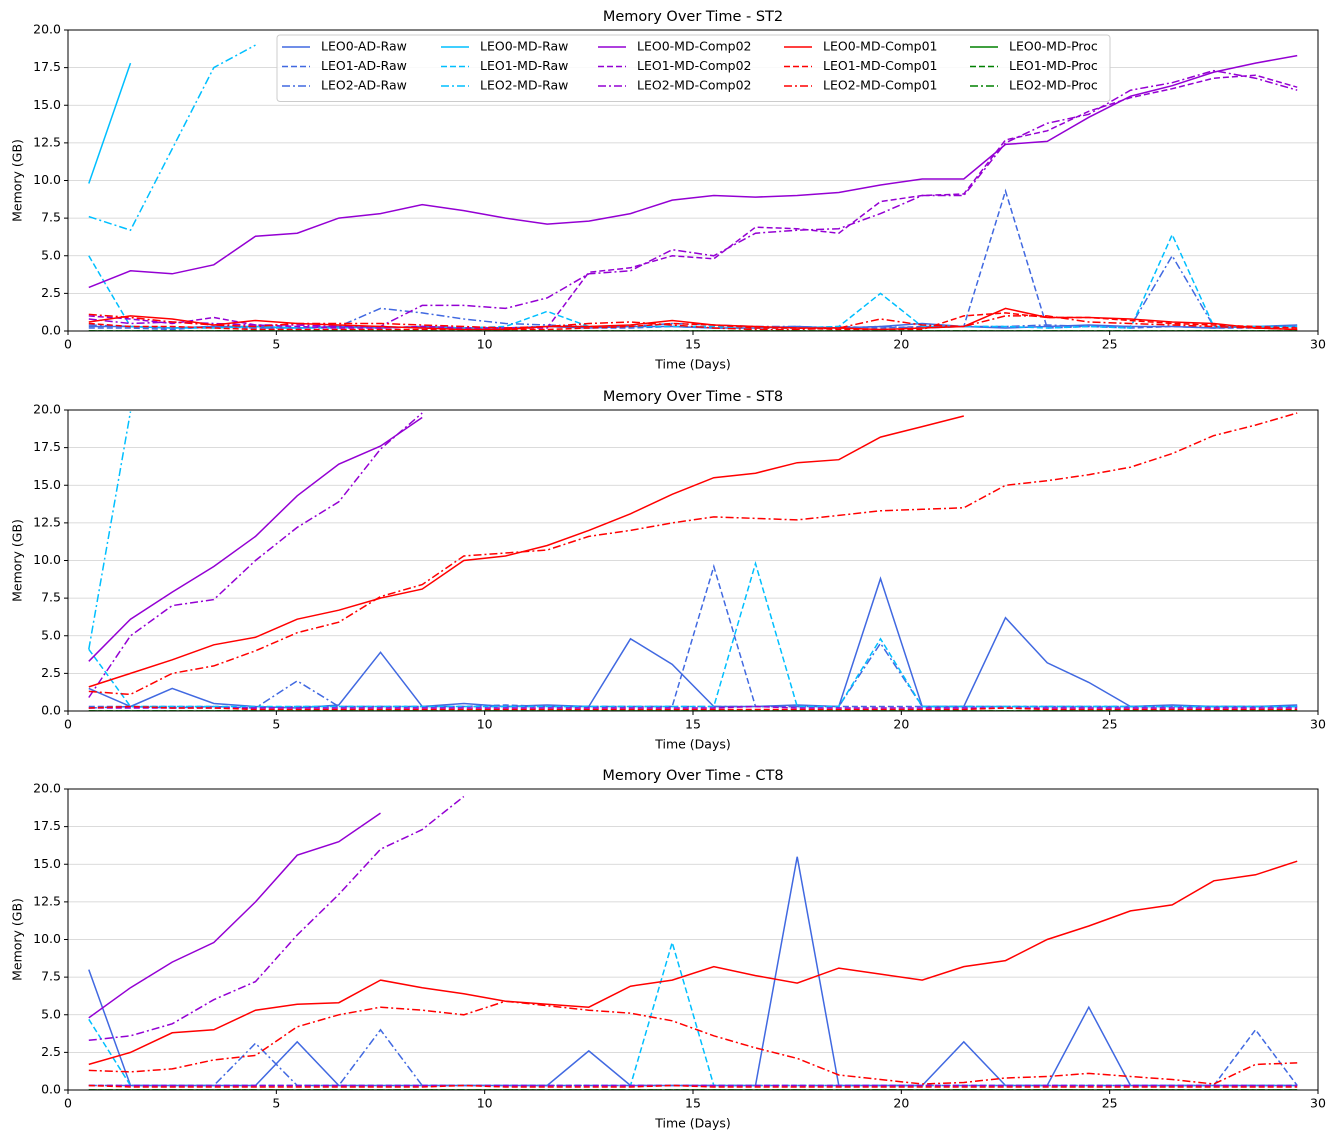 Image resolution: width=1338 pixels, height=1133 pixels. What do you see at coordinates (364, 65) in the screenshot?
I see `legend-label: LEO1-AD-Raw` at bounding box center [364, 65].